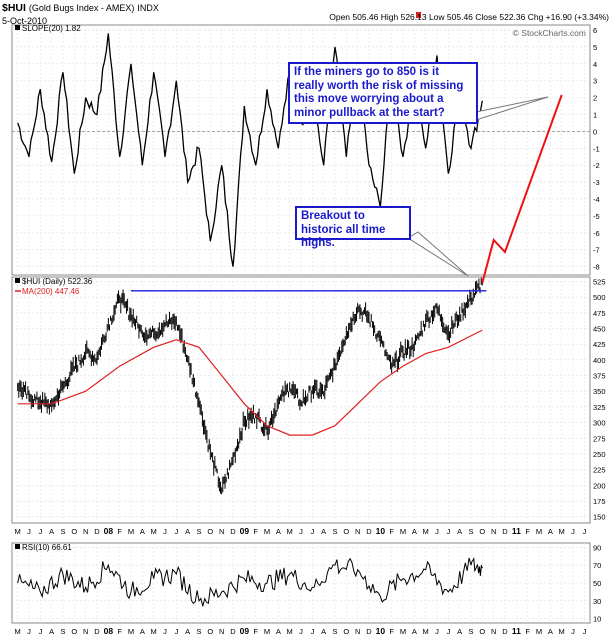  Describe the element at coordinates (595, 98) in the screenshot. I see `slope-tick-label: 2` at that location.